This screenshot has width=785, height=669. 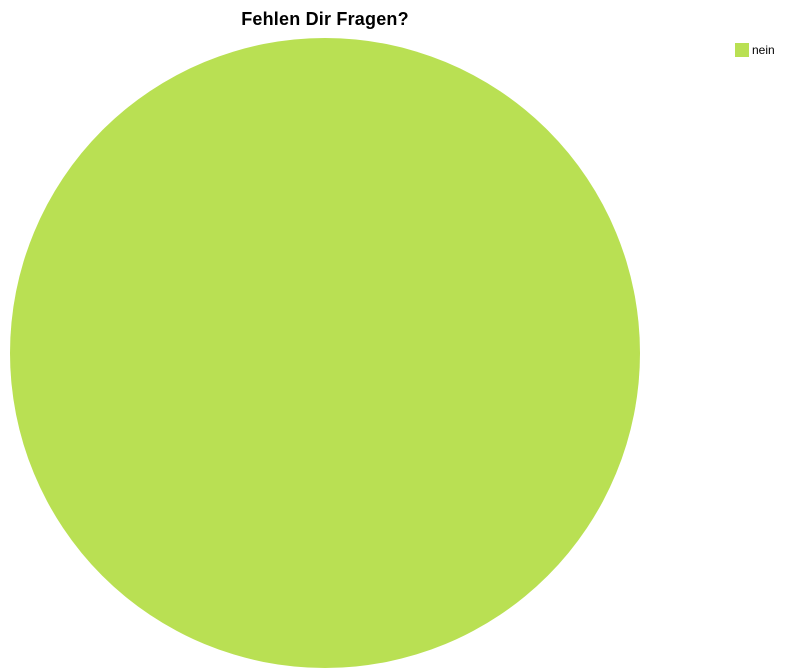 What do you see at coordinates (763, 50) in the screenshot?
I see `legend-label-nein: nein` at bounding box center [763, 50].